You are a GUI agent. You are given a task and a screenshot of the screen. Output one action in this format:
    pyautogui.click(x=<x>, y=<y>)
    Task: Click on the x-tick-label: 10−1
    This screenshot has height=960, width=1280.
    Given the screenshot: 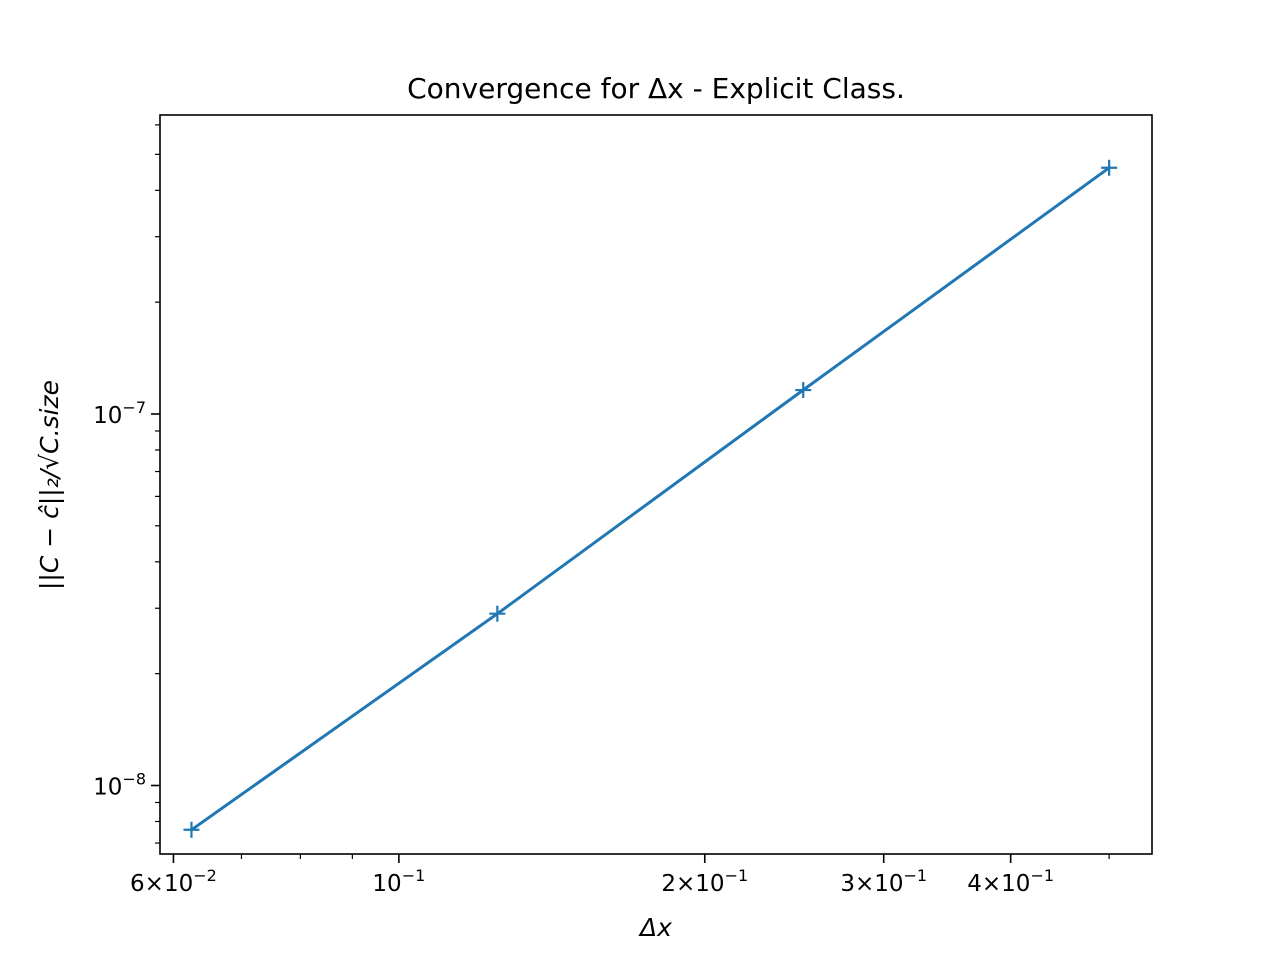 What is the action you would take?
    pyautogui.click(x=398, y=881)
    